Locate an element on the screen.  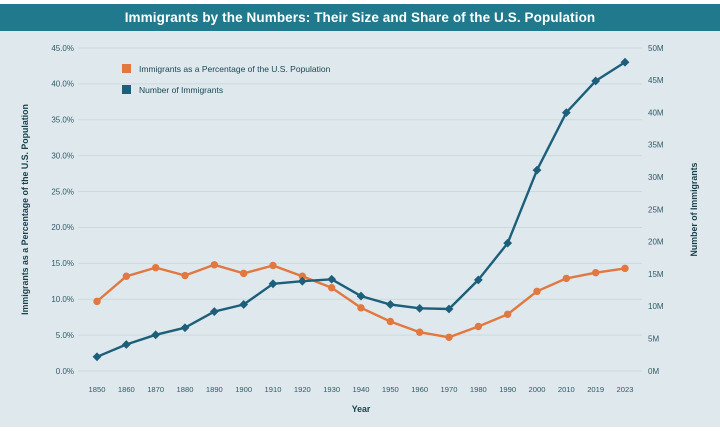
x-axis-tick-label: 1860 is located at coordinates (126, 389).